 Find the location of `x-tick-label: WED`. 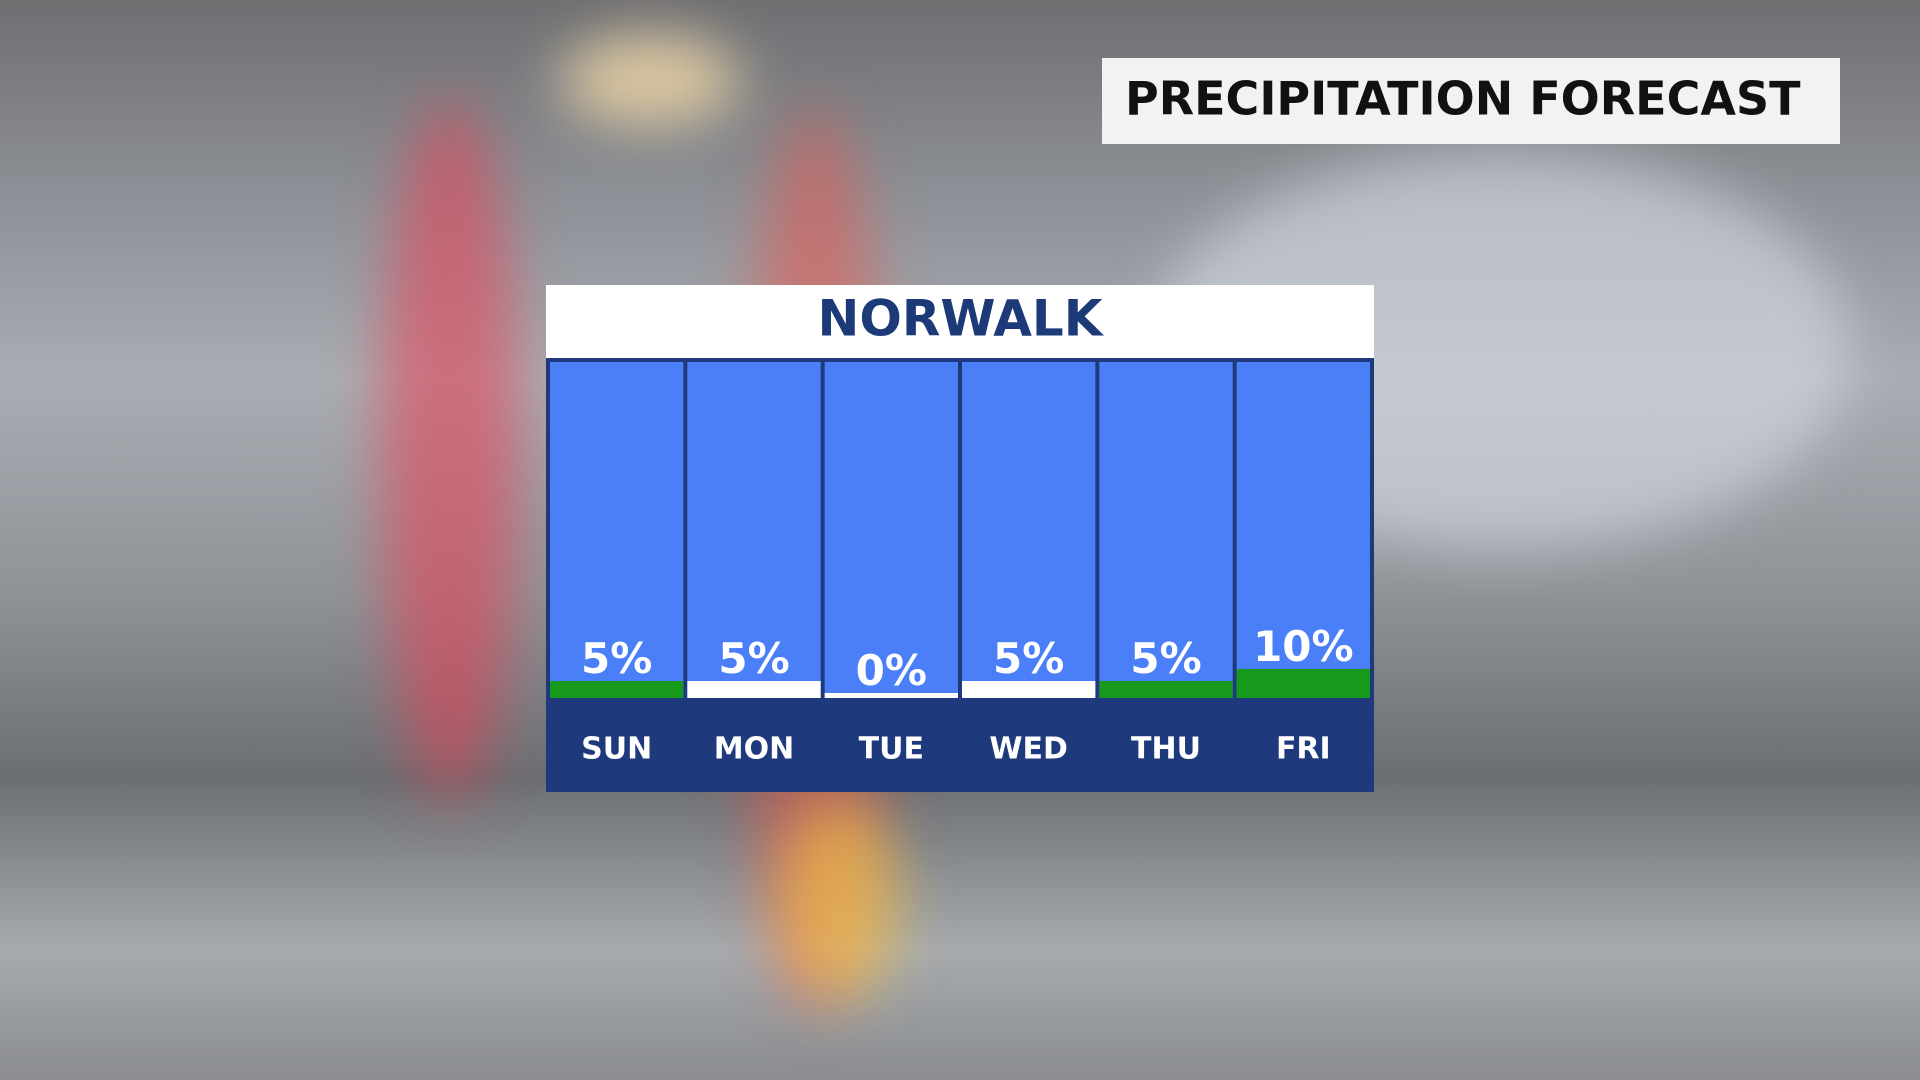

x-tick-label: WED is located at coordinates (1028, 749).